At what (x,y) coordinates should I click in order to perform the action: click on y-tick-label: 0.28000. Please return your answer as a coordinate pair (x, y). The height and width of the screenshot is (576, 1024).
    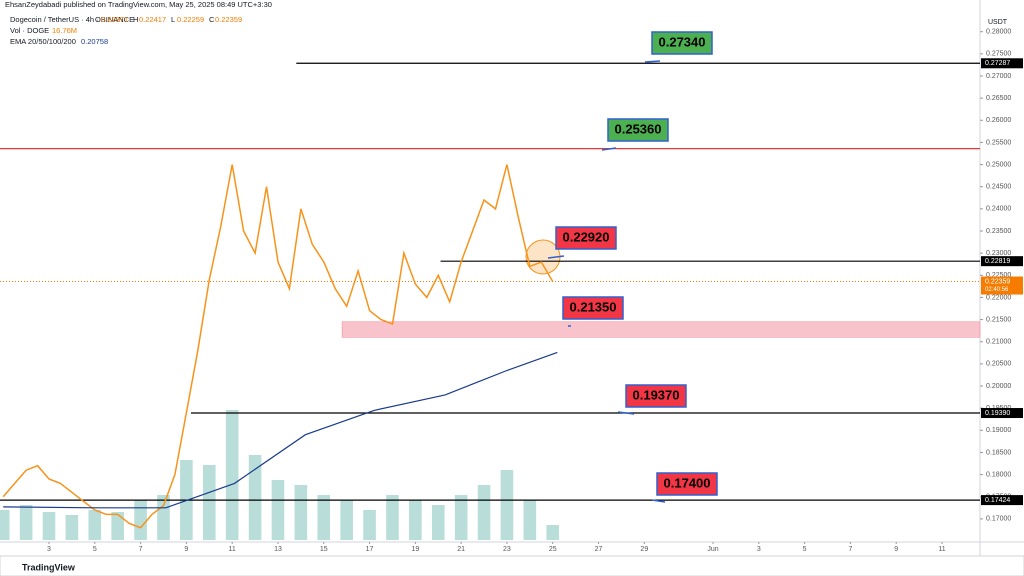
    Looking at the image, I should click on (998, 32).